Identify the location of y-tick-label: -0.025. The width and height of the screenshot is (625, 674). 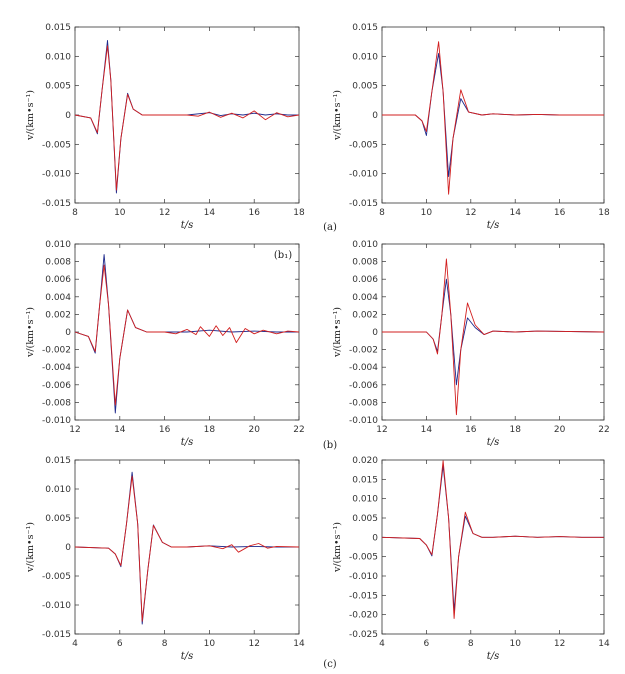
(363, 635).